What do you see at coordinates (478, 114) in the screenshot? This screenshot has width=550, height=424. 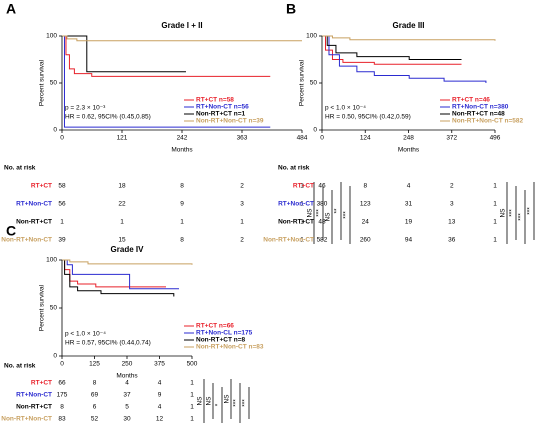 I see `legend-label: Non-RT+CT n=48` at bounding box center [478, 114].